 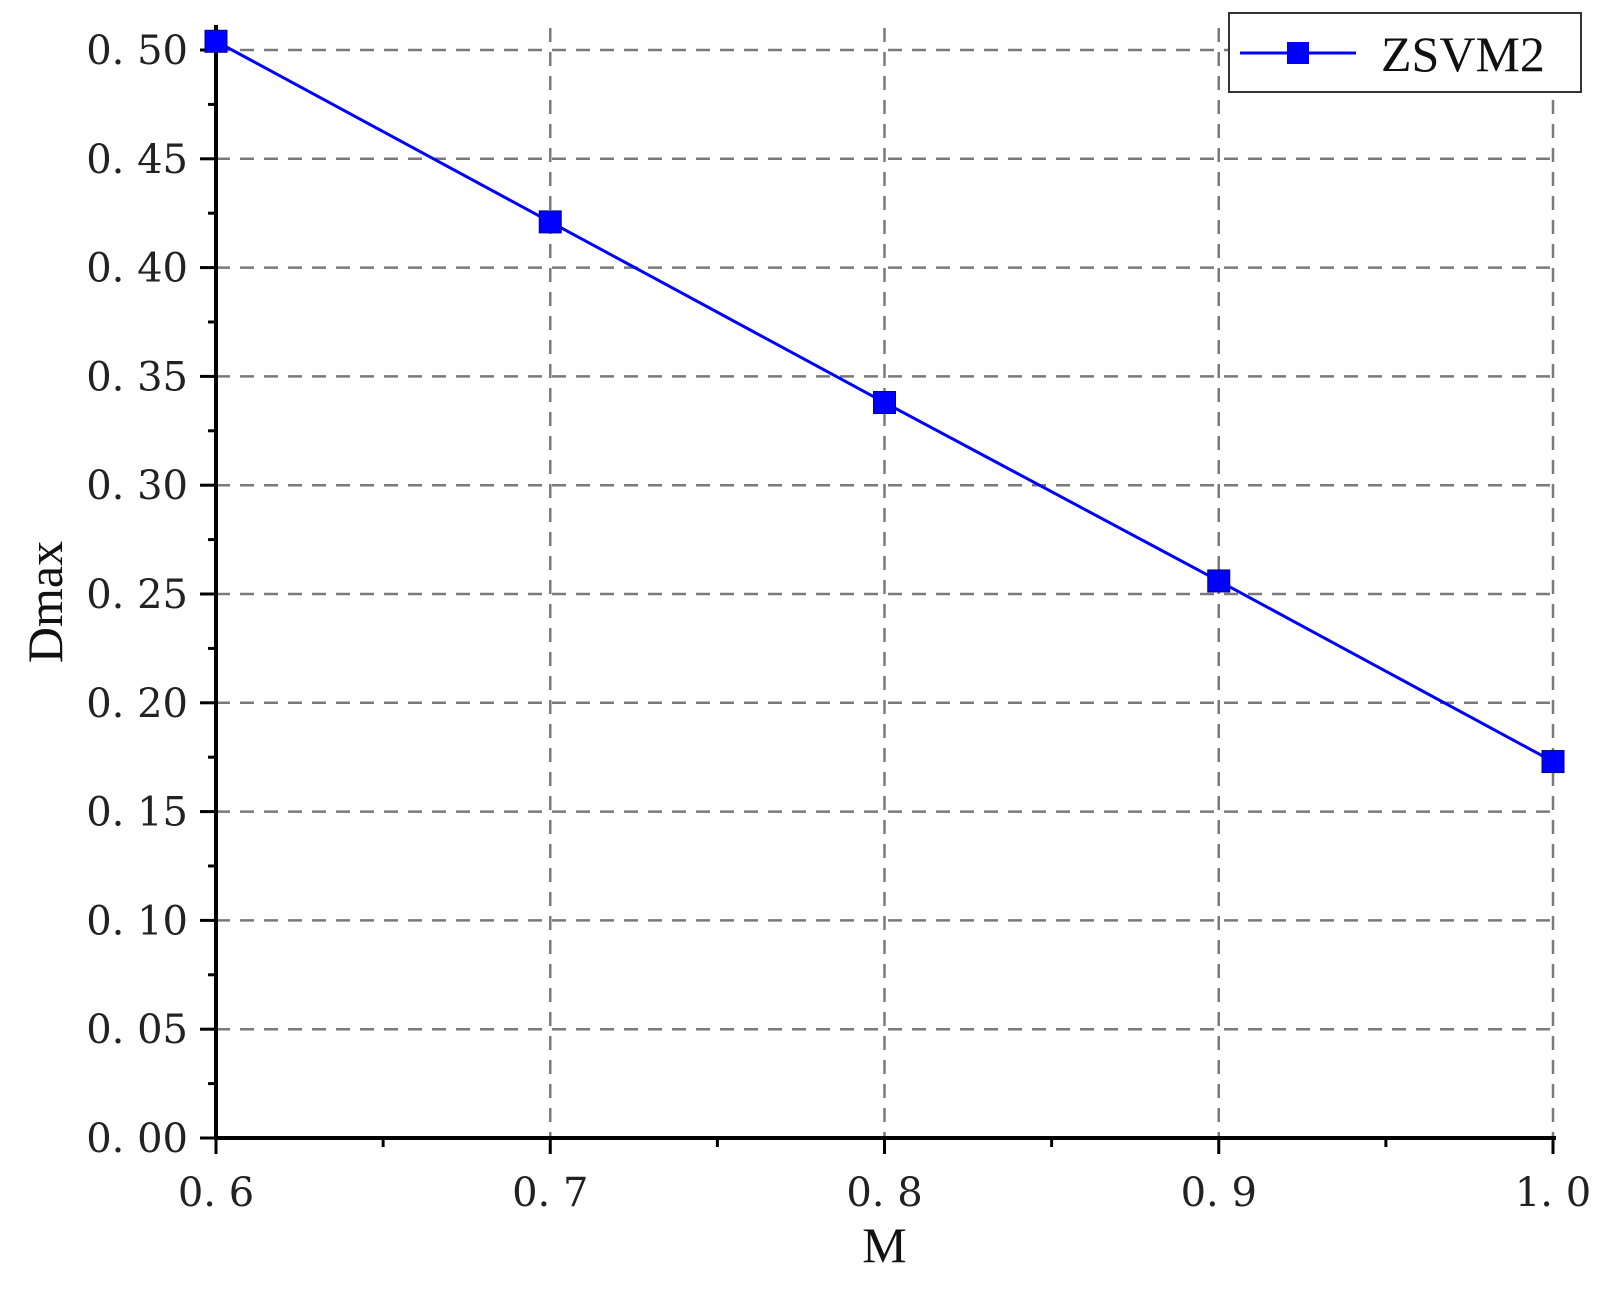 What do you see at coordinates (1298, 53) in the screenshot?
I see `legend-marker-square` at bounding box center [1298, 53].